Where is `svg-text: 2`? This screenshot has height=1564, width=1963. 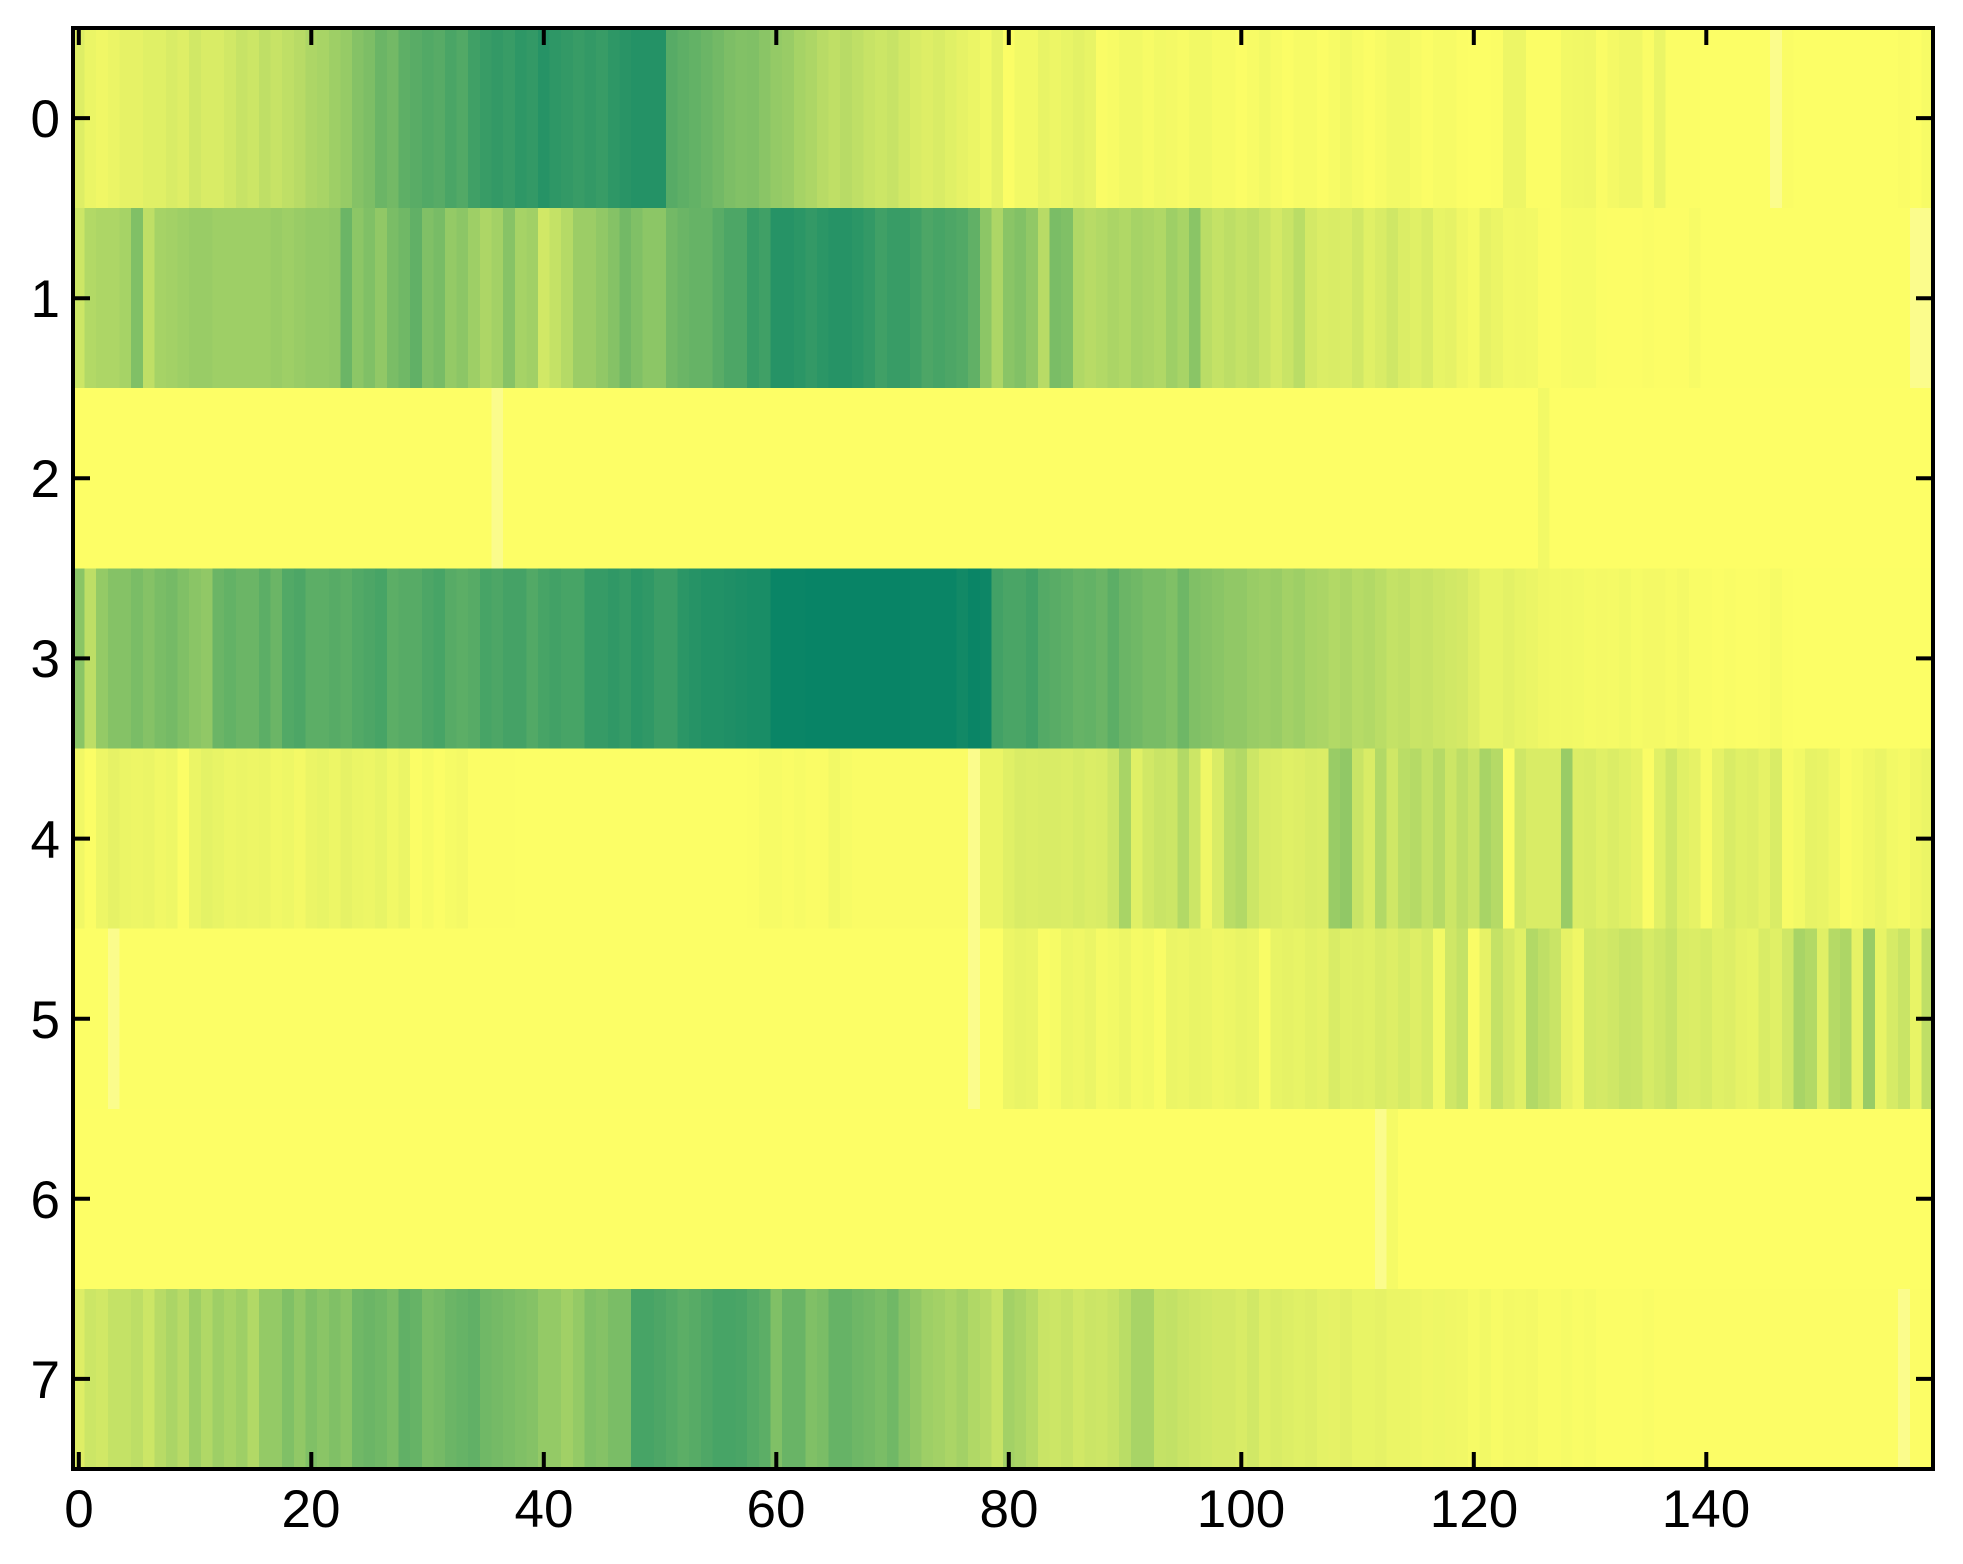
svg-text: 2 is located at coordinates (45, 479).